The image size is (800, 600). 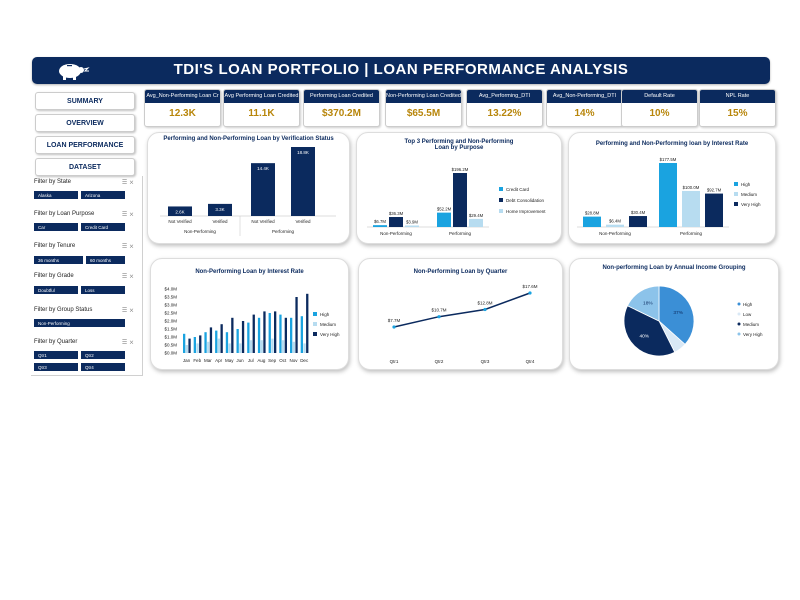 What do you see at coordinates (261, 360) in the screenshot?
I see `tick-label: Aug` at bounding box center [261, 360].